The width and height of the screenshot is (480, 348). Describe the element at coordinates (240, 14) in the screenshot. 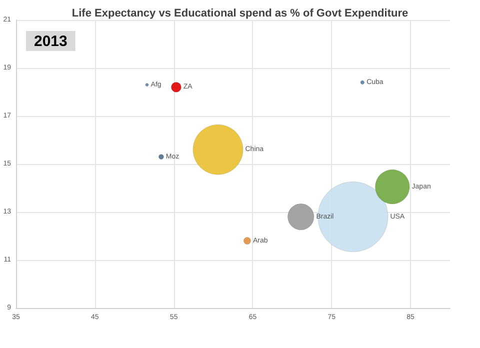

I see `chart-title: Life Expectancy vs Educational spend as % of Govt Expenditure` at that location.